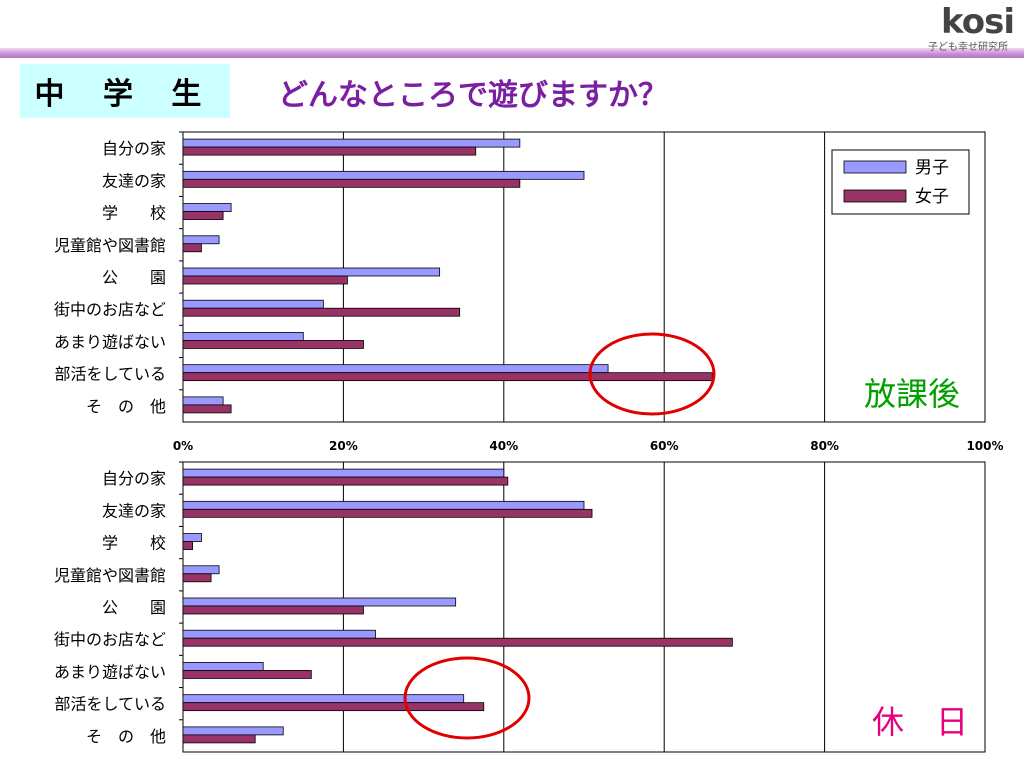 This screenshot has width=1024, height=768. Describe the element at coordinates (503, 446) in the screenshot. I see `x-tick-label: 40%` at that location.